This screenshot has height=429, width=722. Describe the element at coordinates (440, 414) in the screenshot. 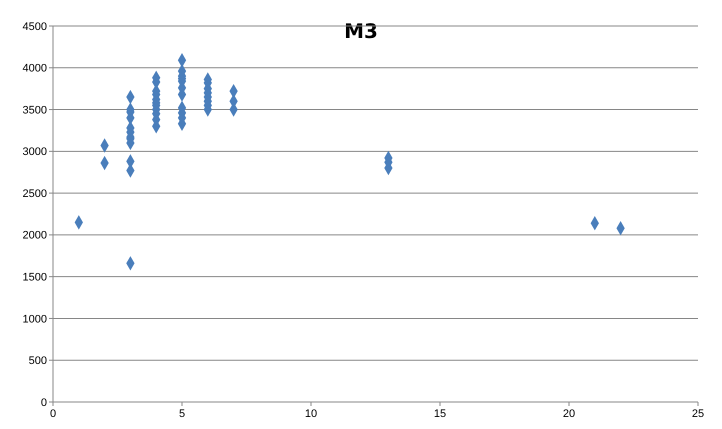

I see `x-tick-label: 15` at that location.